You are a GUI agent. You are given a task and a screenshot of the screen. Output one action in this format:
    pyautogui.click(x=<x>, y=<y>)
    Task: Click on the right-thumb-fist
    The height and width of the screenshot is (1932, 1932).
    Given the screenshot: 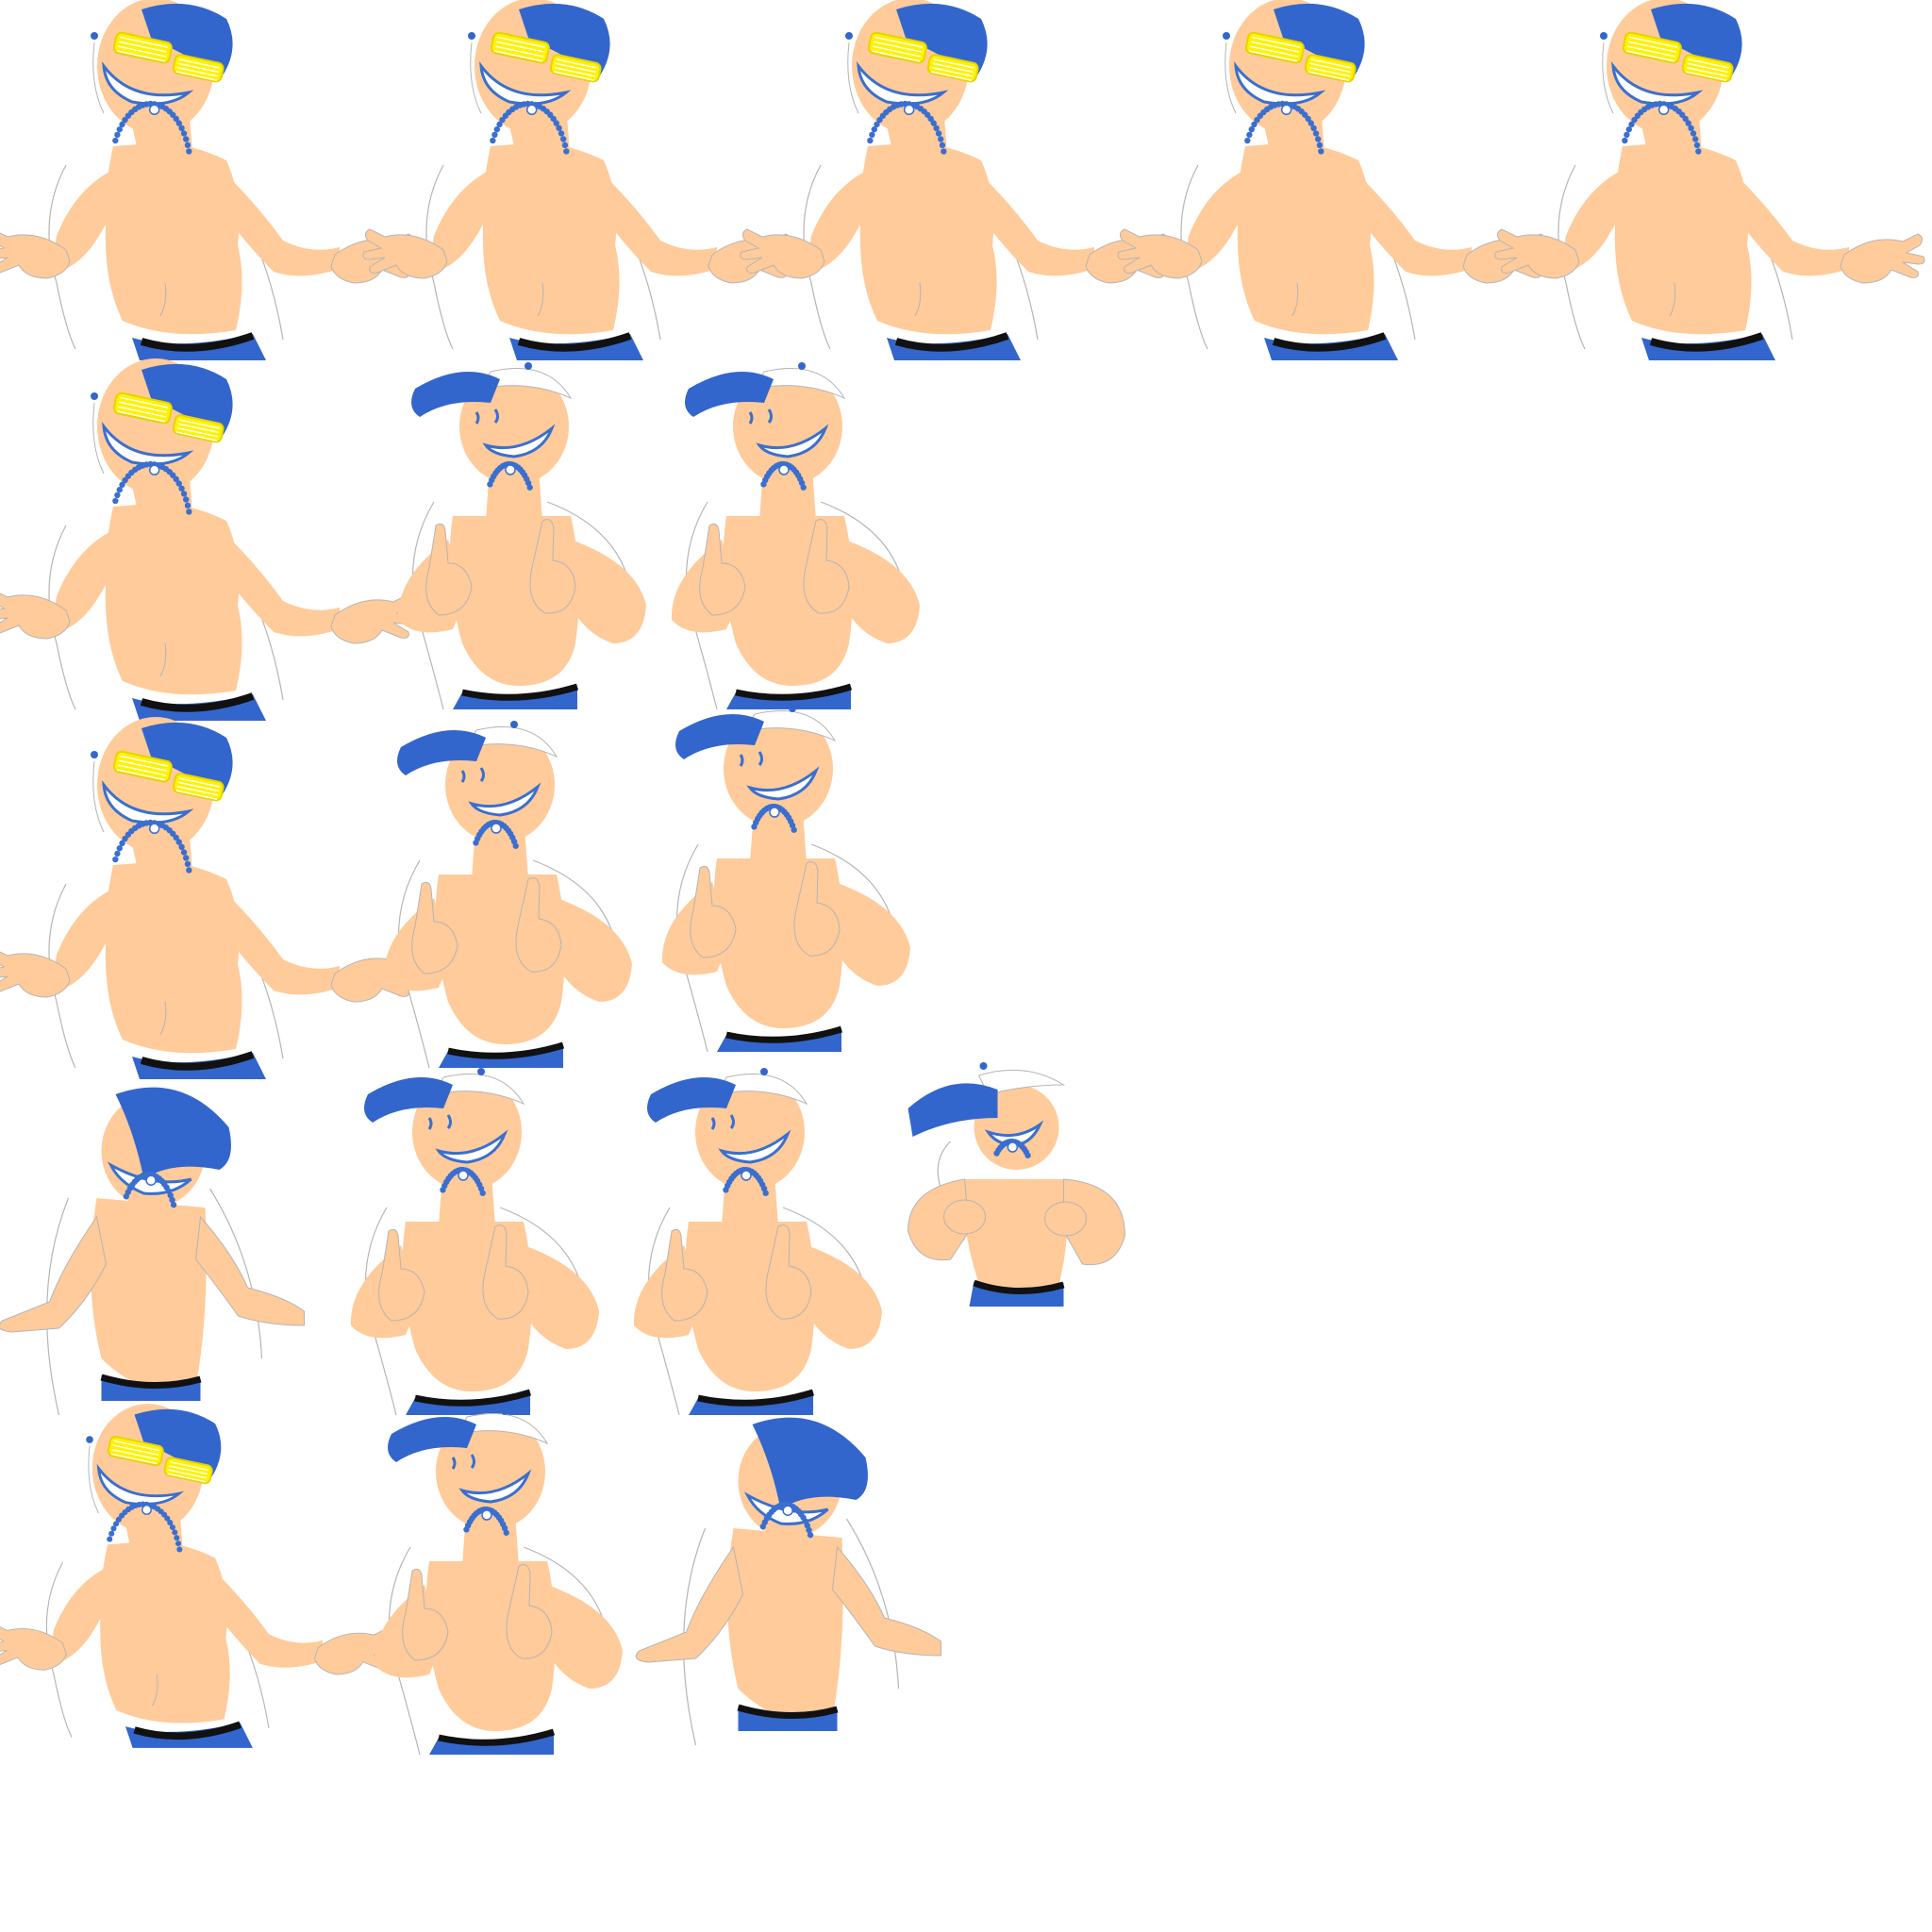 What is the action you would take?
    pyautogui.click(x=552, y=566)
    